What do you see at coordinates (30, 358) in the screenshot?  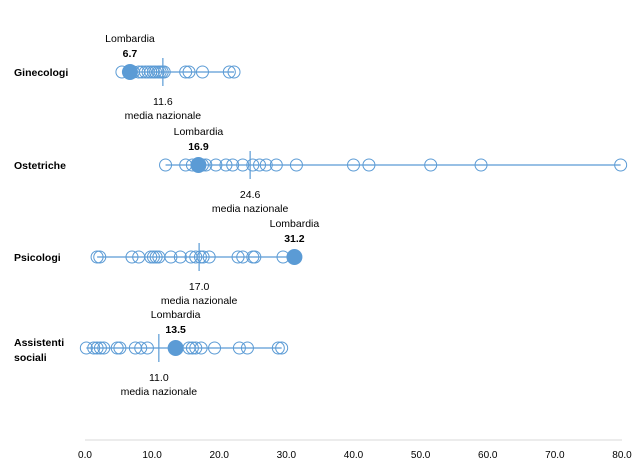 I see `category-label: sociali` at bounding box center [30, 358].